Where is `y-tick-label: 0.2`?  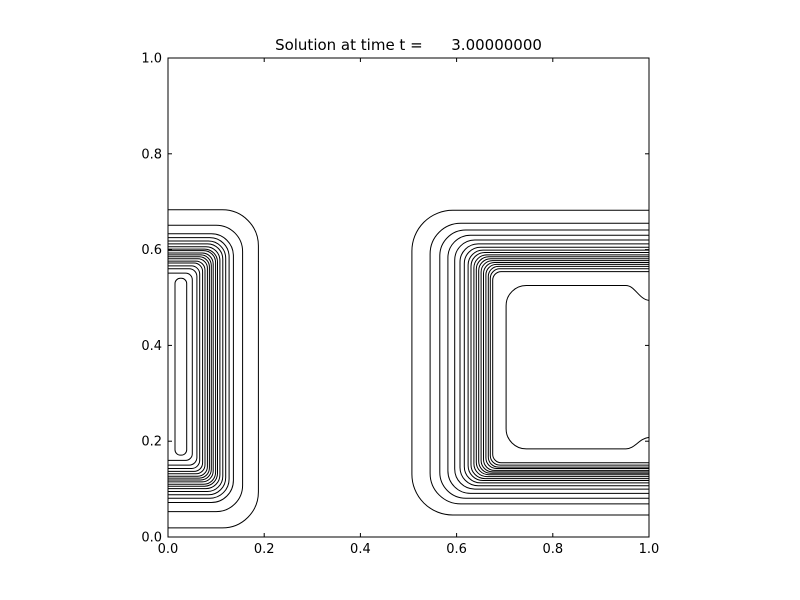 y-tick-label: 0.2 is located at coordinates (151, 442).